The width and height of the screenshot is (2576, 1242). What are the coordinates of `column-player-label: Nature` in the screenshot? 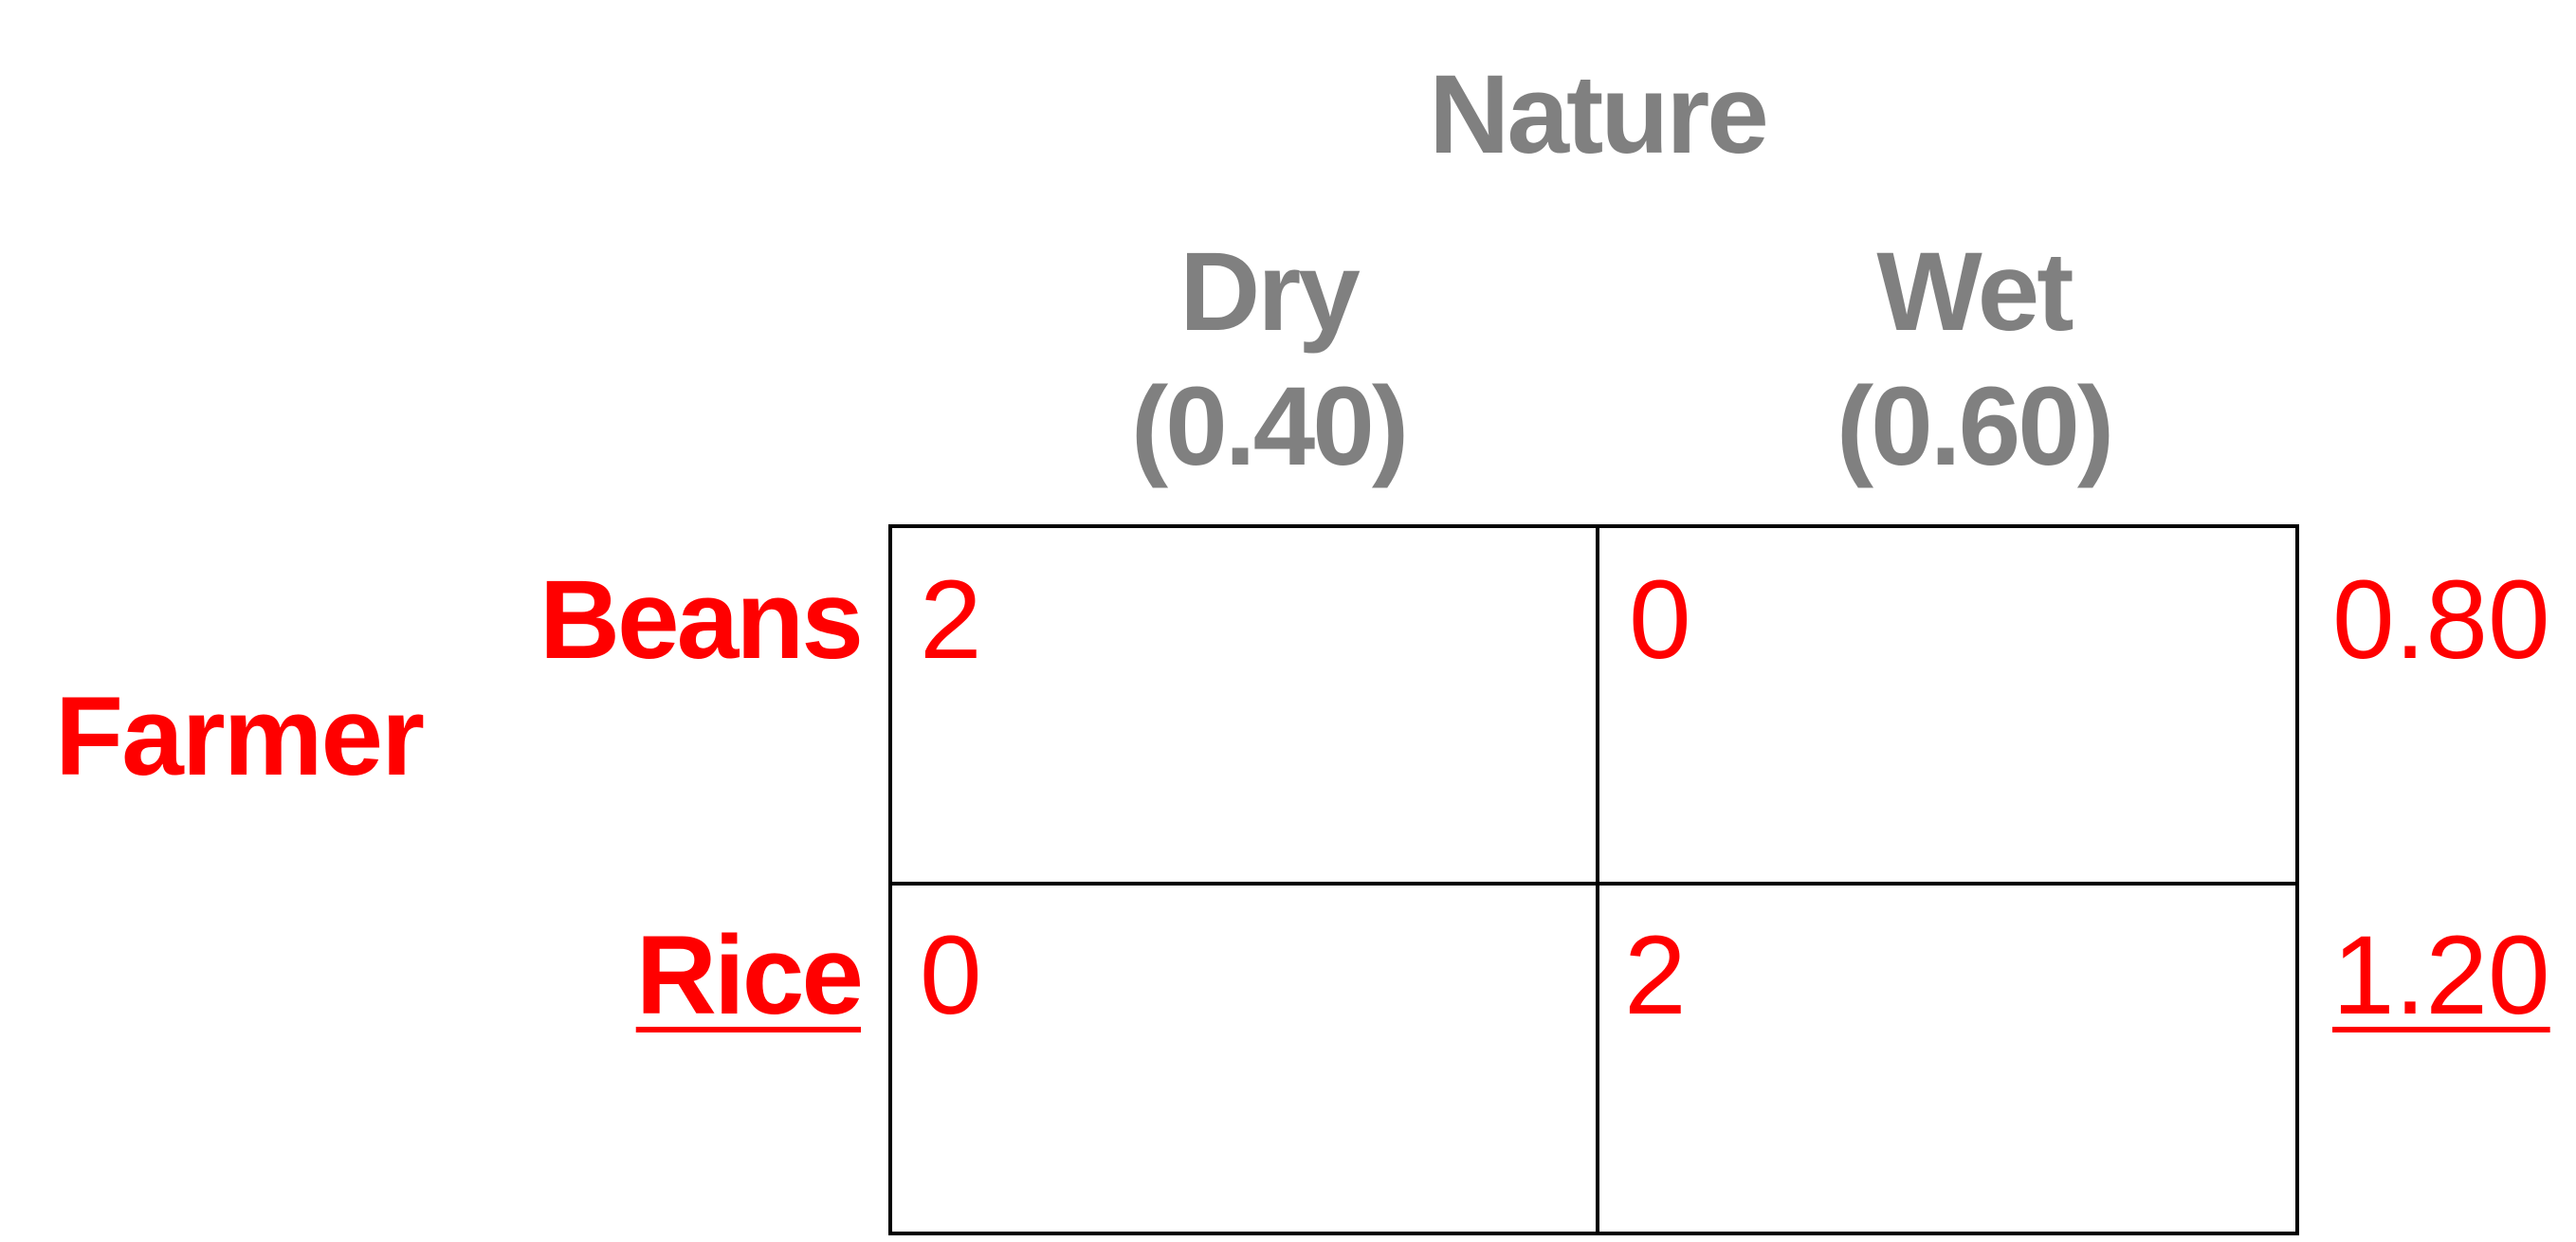 It's located at (1599, 114).